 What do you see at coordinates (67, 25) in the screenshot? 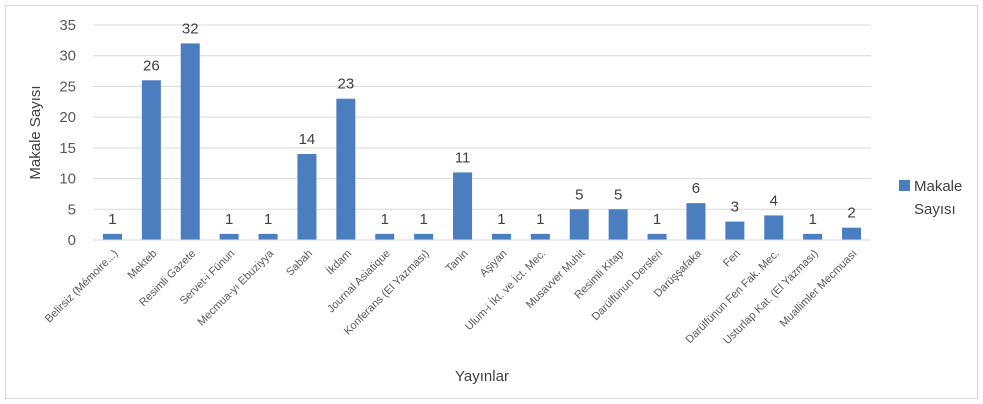
I see `y-tick-label: 35` at bounding box center [67, 25].